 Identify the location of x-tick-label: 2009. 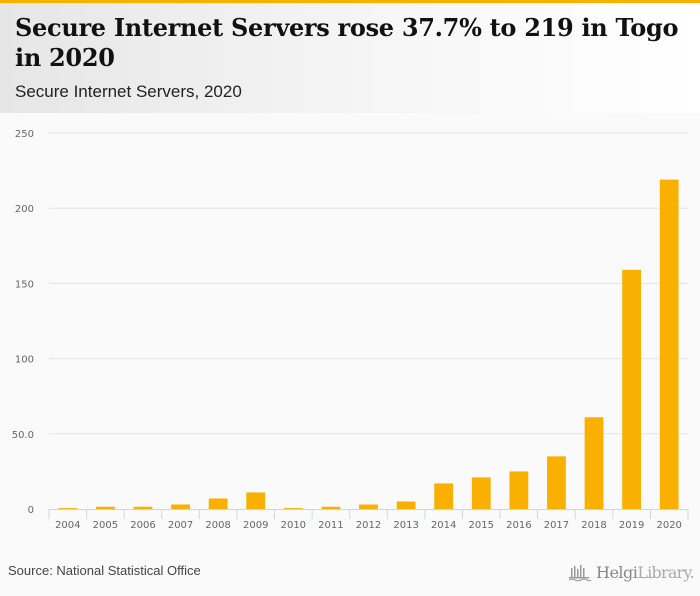
(255, 525).